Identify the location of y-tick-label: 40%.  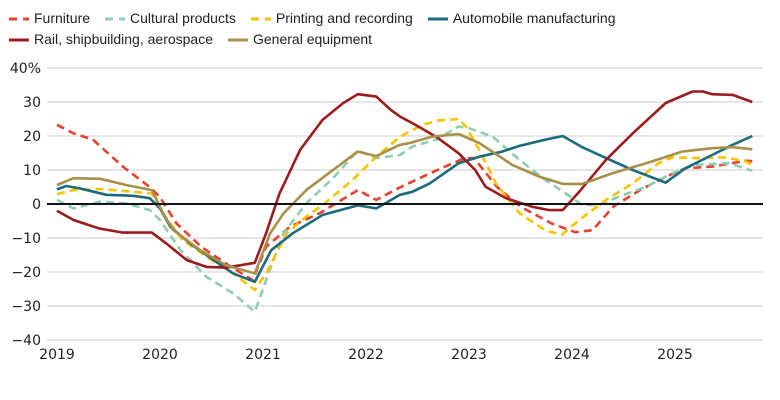
(25, 69).